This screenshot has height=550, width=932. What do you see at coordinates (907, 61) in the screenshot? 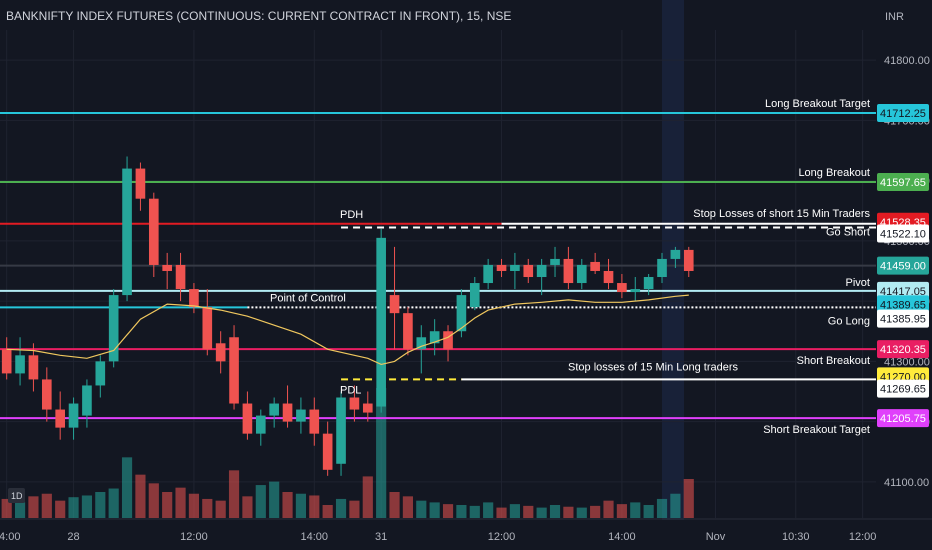
I see `price-tick-label: 41800.00` at bounding box center [907, 61].